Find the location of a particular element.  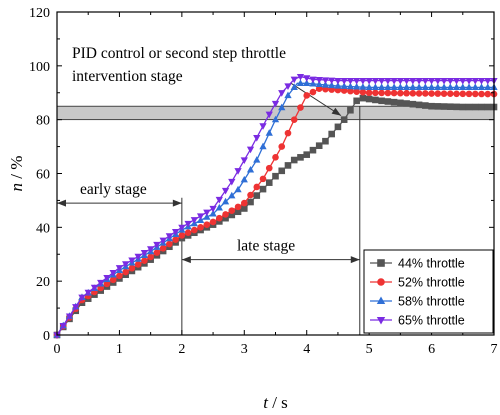

x-tick-label: 0 is located at coordinates (57, 349).